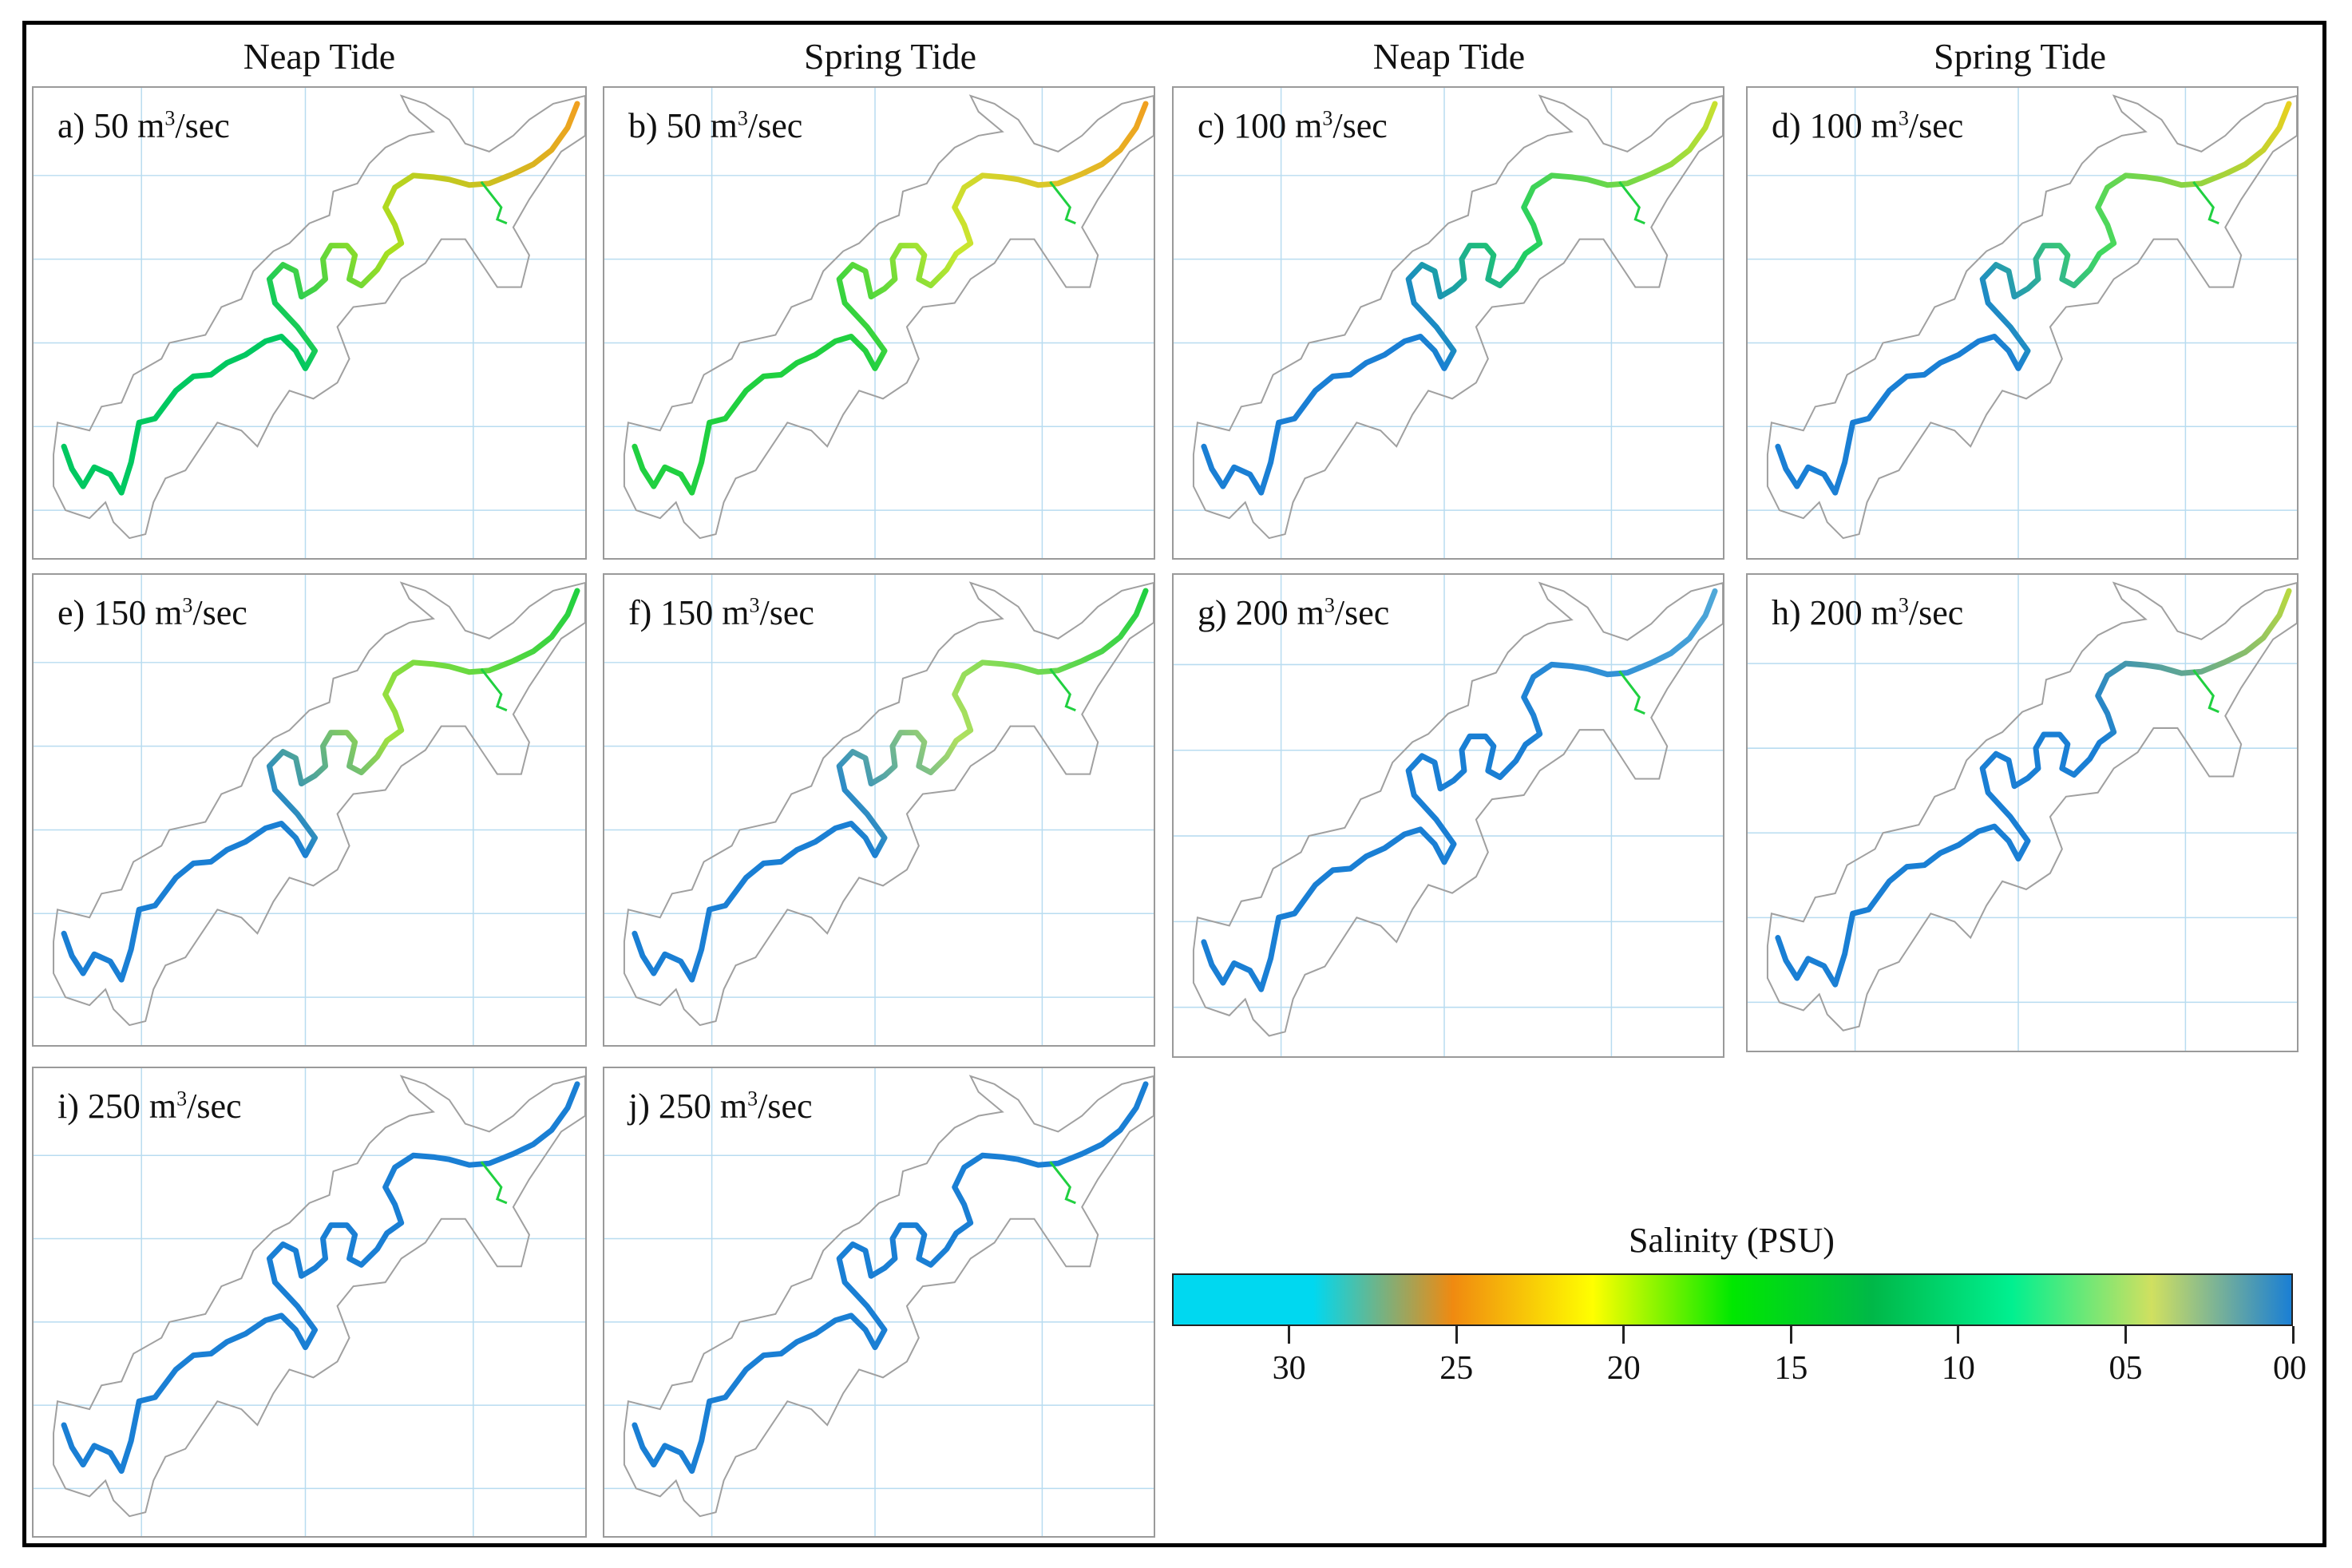 The width and height of the screenshot is (2352, 1568). I want to click on map-panel-d: d) 100 m3/sec, so click(2023, 323).